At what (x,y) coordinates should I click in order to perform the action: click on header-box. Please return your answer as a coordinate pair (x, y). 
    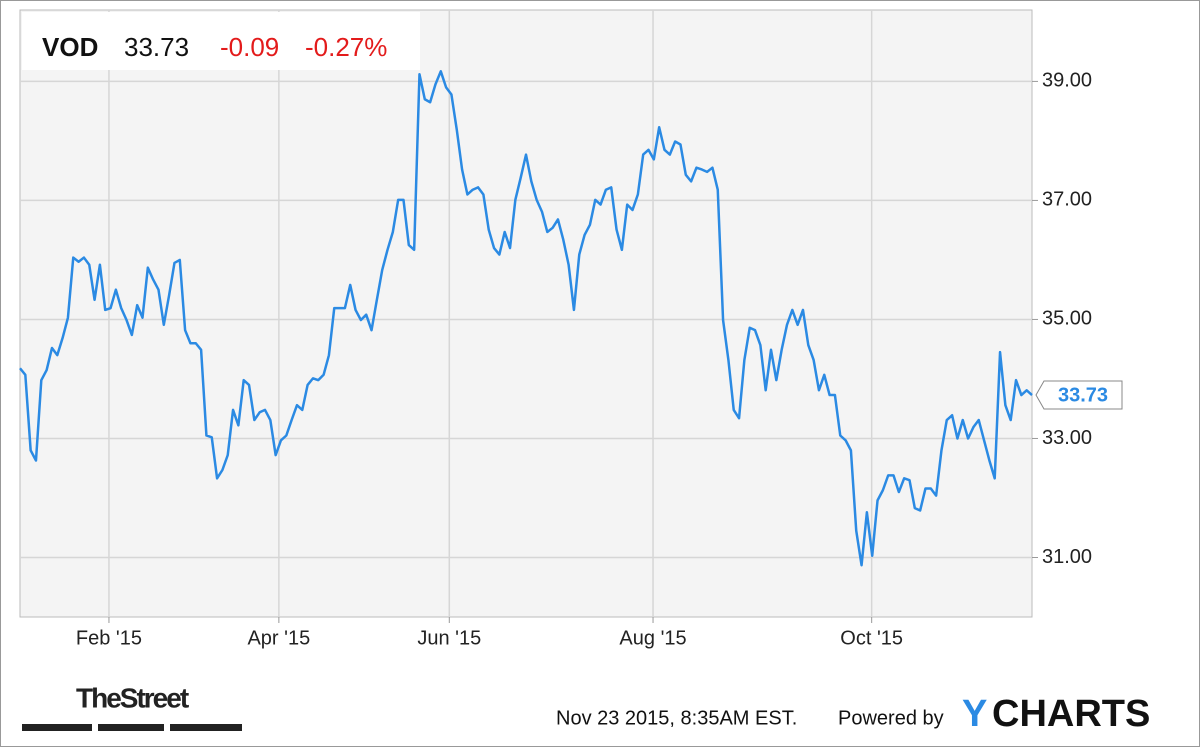
    Looking at the image, I should click on (221, 41).